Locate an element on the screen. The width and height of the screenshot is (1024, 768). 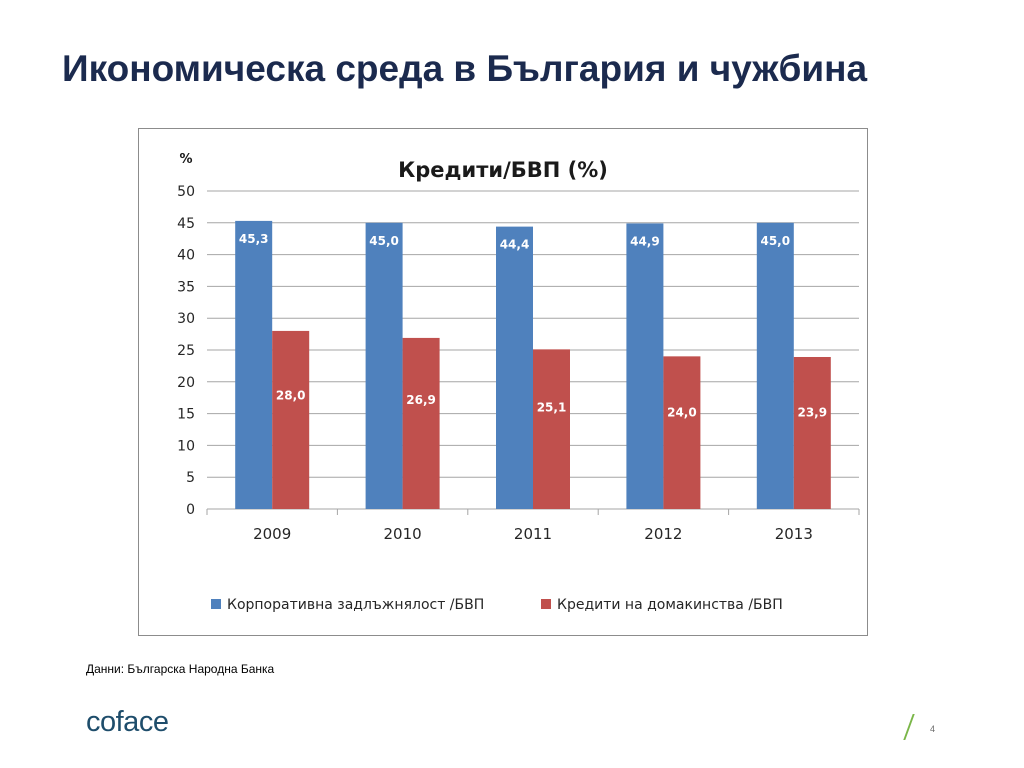
data-label: 45,3 is located at coordinates (254, 239).